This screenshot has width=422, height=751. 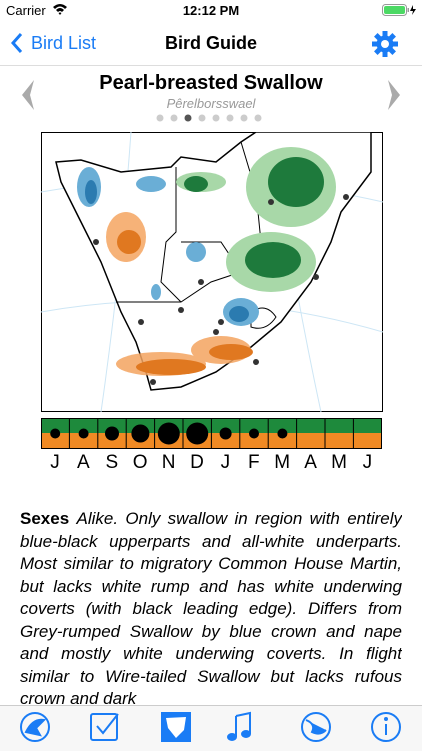 I want to click on species-name: Pearl-breasted Swallow, so click(x=211, y=83).